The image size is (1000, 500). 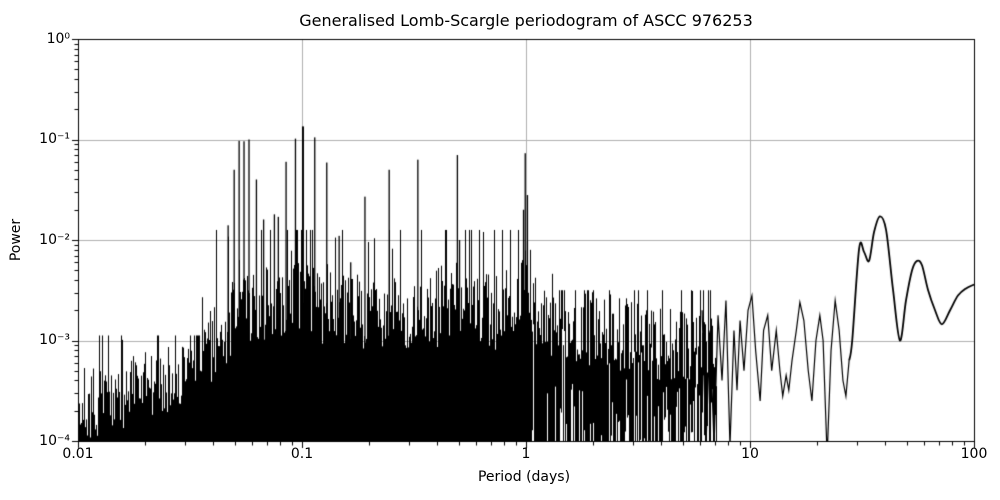 What do you see at coordinates (526, 454) in the screenshot?
I see `x-tick-label-1: 1` at bounding box center [526, 454].